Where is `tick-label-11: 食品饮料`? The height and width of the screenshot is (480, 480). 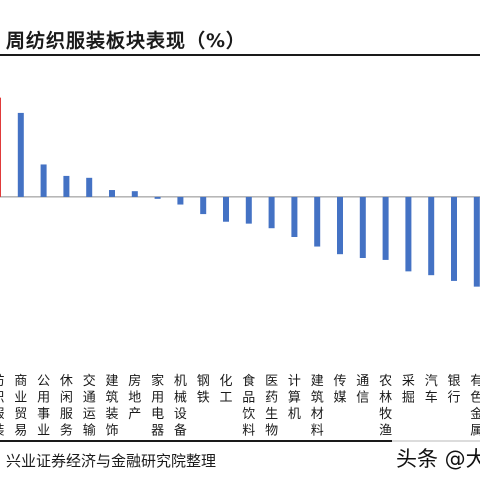 tick-label-11: 食品饮料 is located at coordinates (248, 406).